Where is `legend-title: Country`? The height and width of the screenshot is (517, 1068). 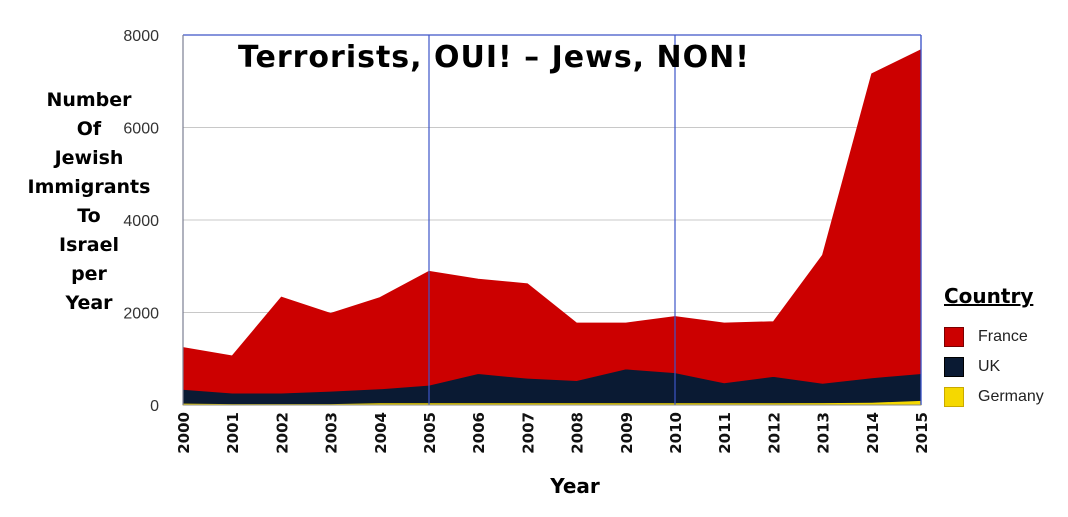 legend-title: Country is located at coordinates (989, 296).